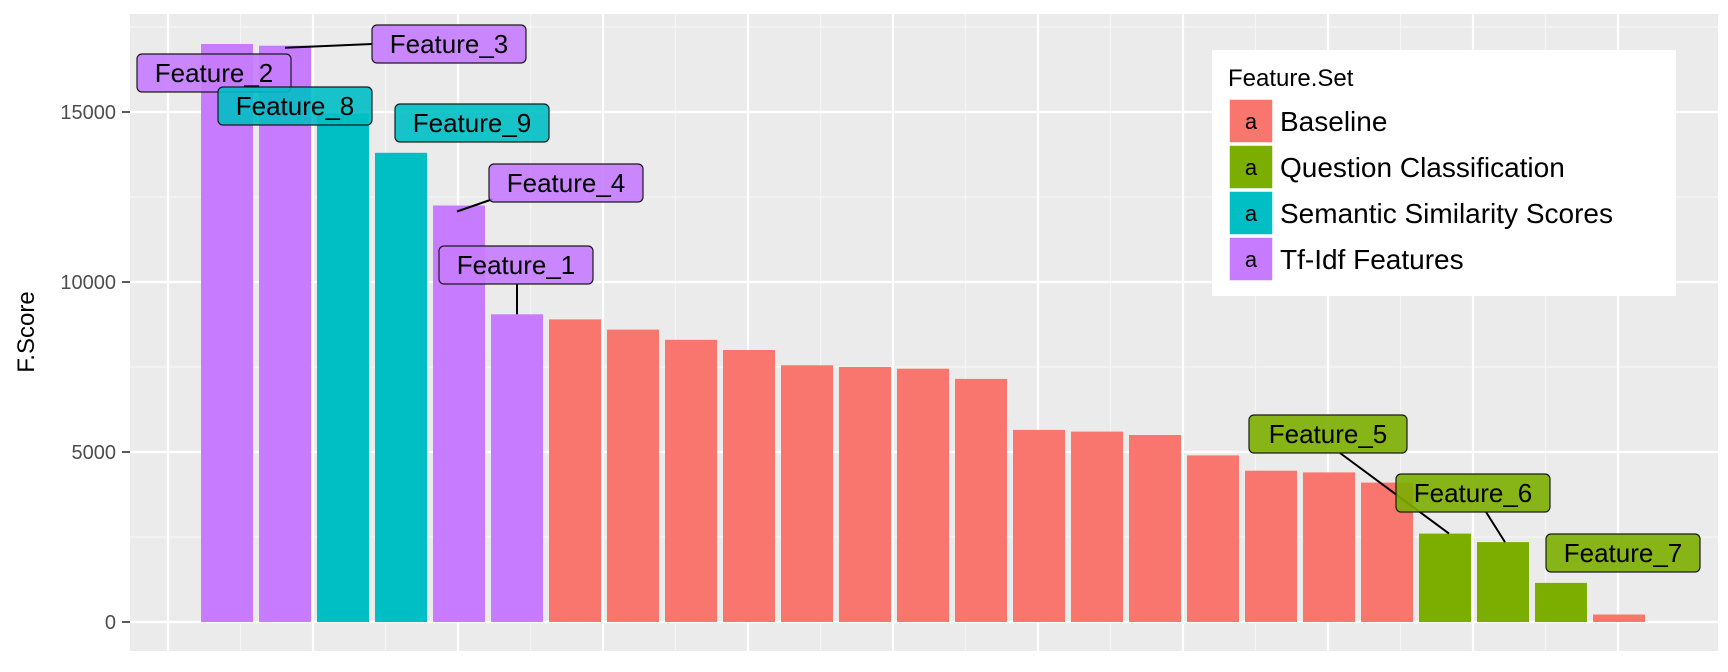 Image resolution: width=1728 pixels, height=672 pixels. What do you see at coordinates (1422, 167) in the screenshot?
I see `legend-label: Question Classification` at bounding box center [1422, 167].